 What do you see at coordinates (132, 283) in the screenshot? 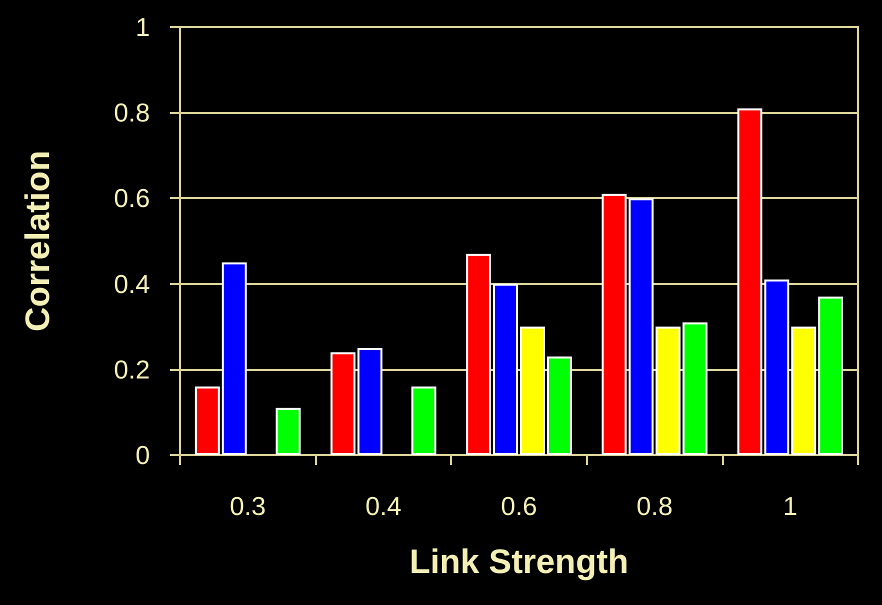
I see `y-tick-label: 0.4` at bounding box center [132, 283].